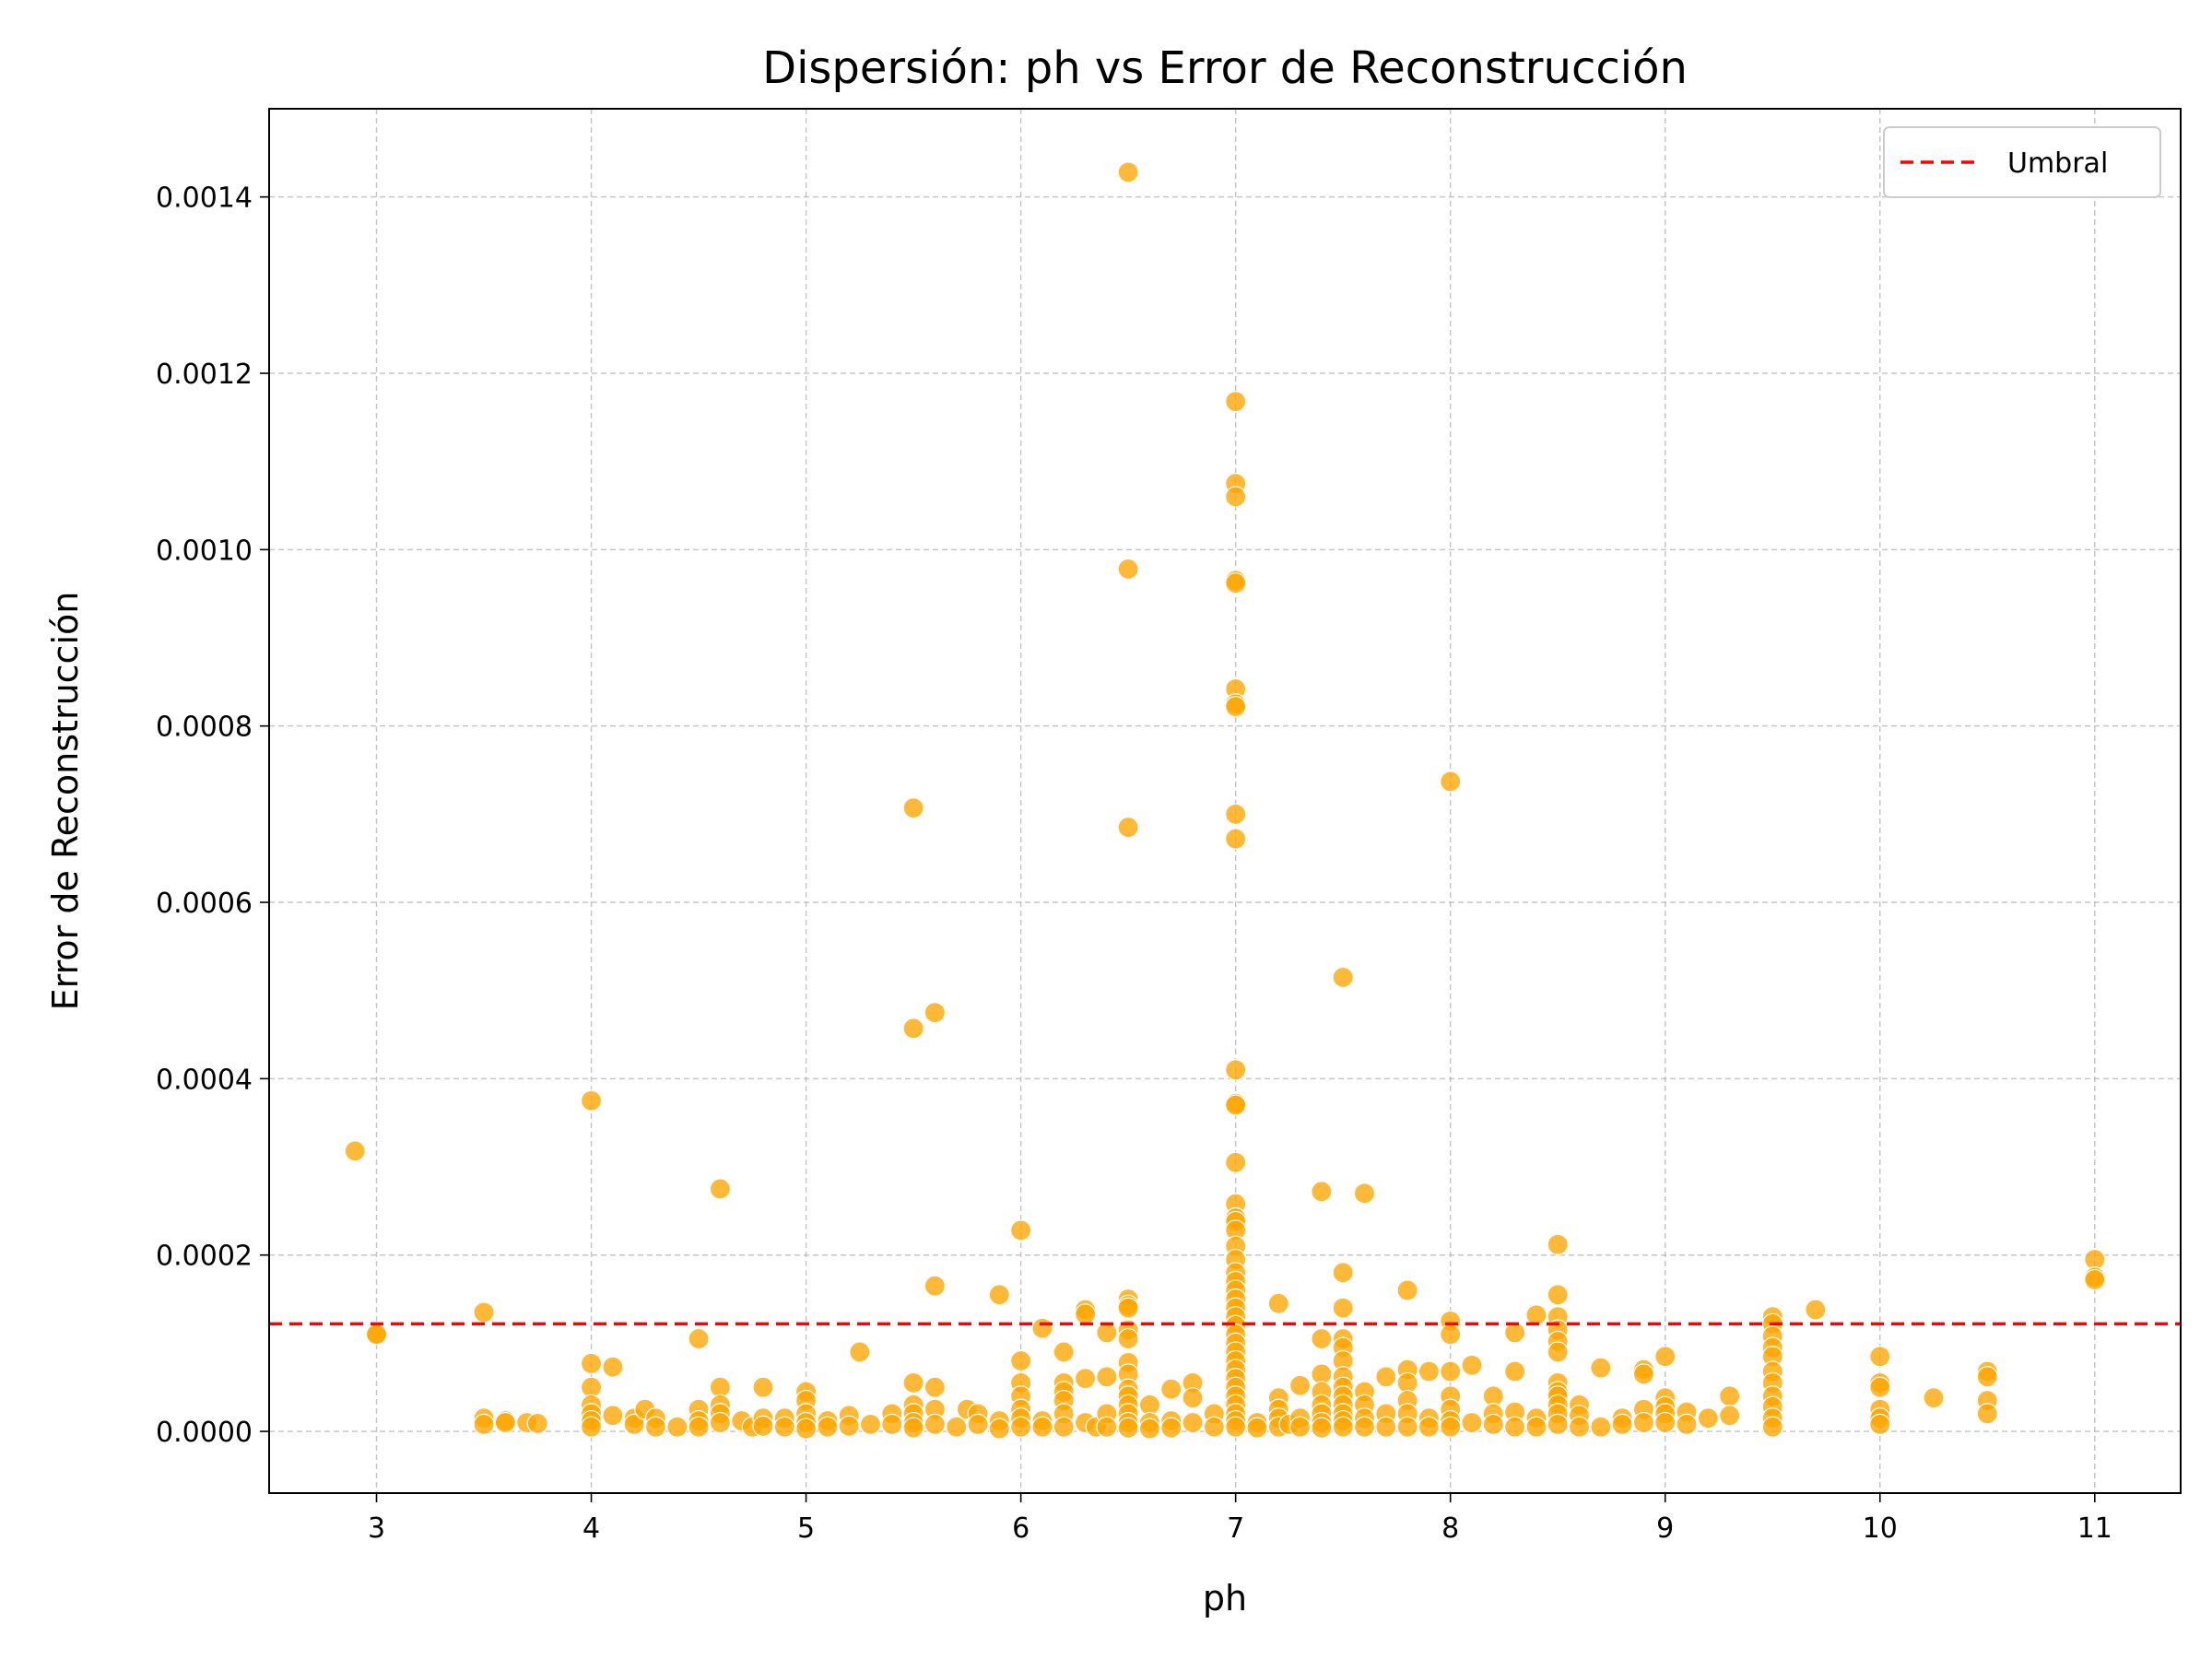 The height and width of the screenshot is (1659, 2212). I want to click on legend-box, so click(2022, 162).